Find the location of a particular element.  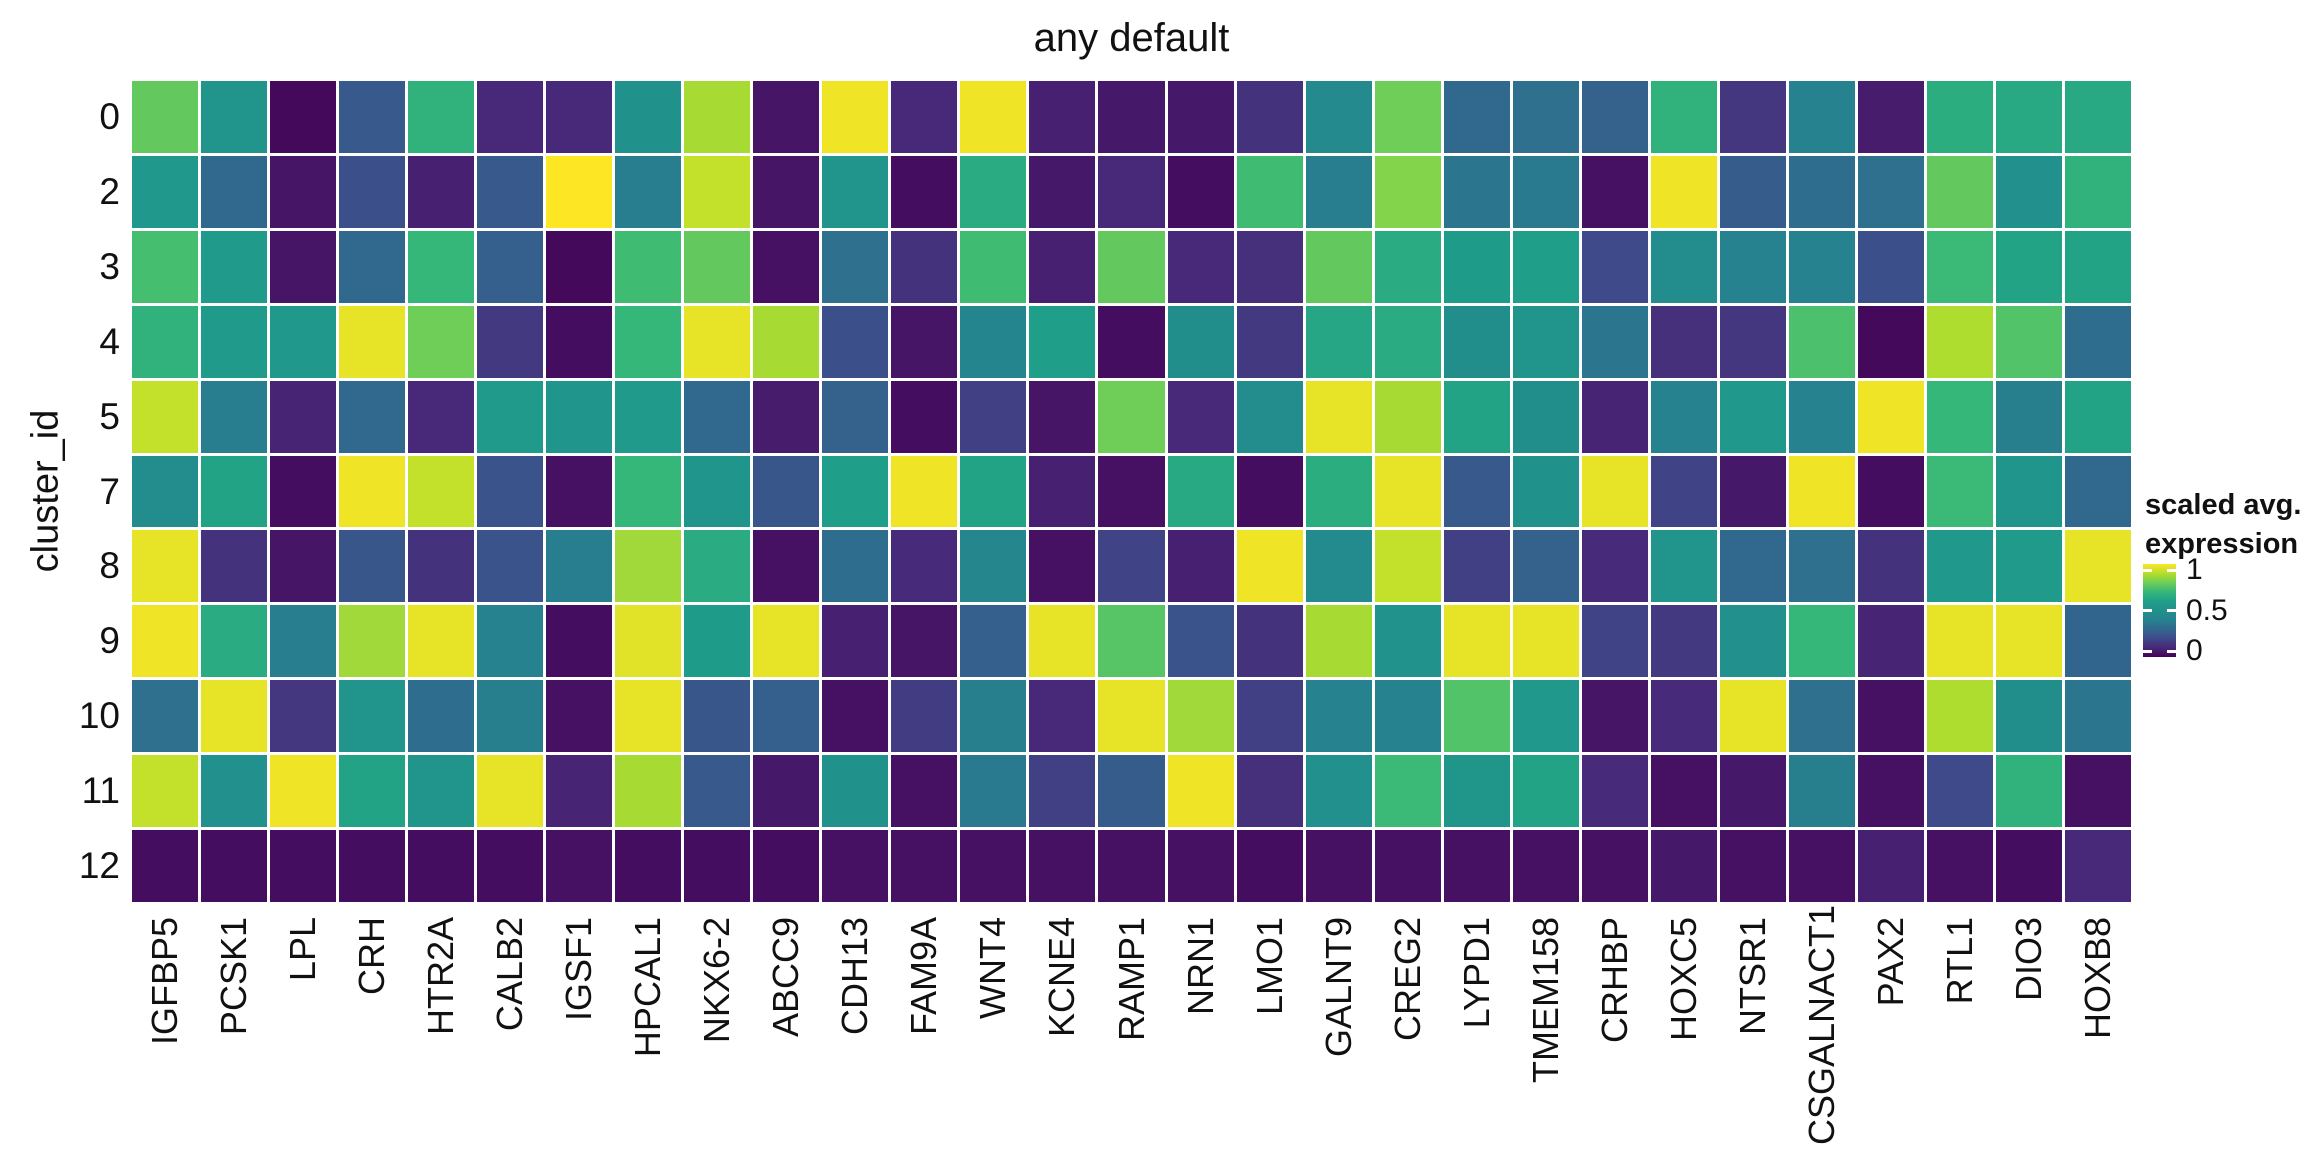

y-axis-tick-label: 5 is located at coordinates (109, 416).